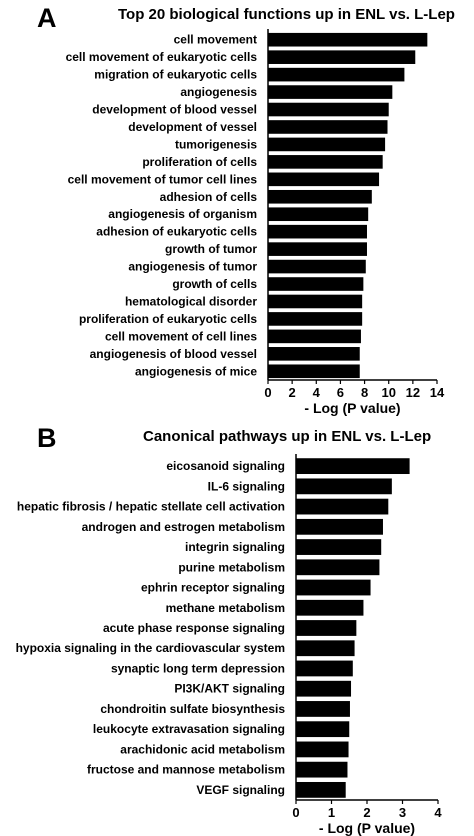  What do you see at coordinates (437, 392) in the screenshot?
I see `x-tick-label: 14` at bounding box center [437, 392].